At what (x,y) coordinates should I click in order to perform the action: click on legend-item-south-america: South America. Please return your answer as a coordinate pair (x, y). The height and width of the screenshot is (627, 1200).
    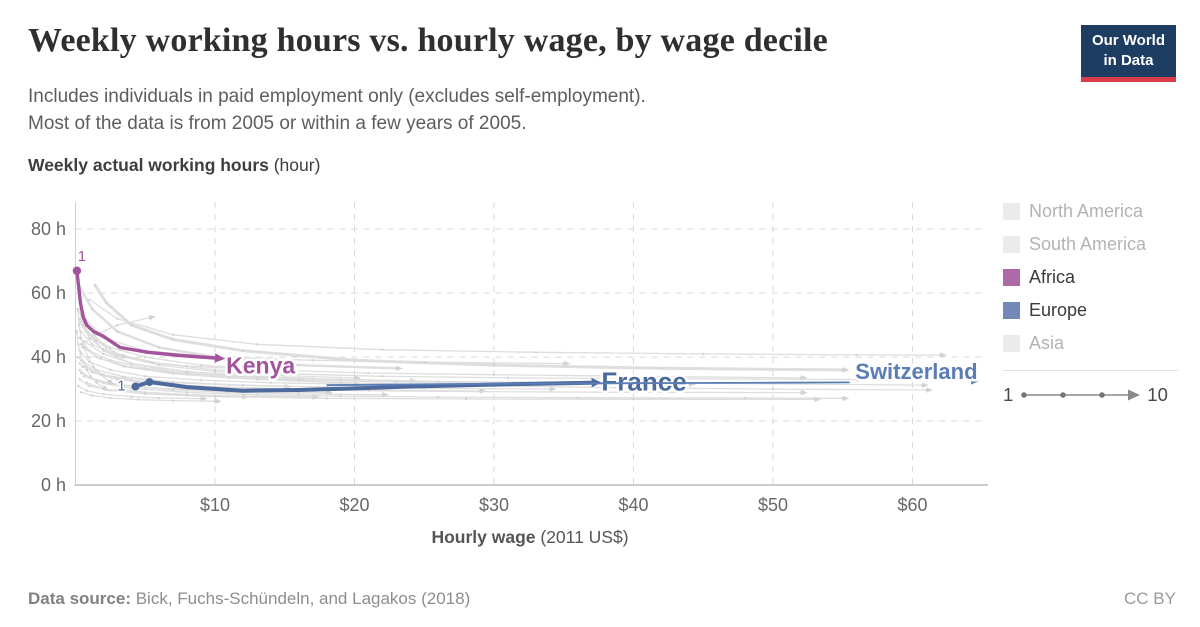
    Looking at the image, I should click on (1091, 244).